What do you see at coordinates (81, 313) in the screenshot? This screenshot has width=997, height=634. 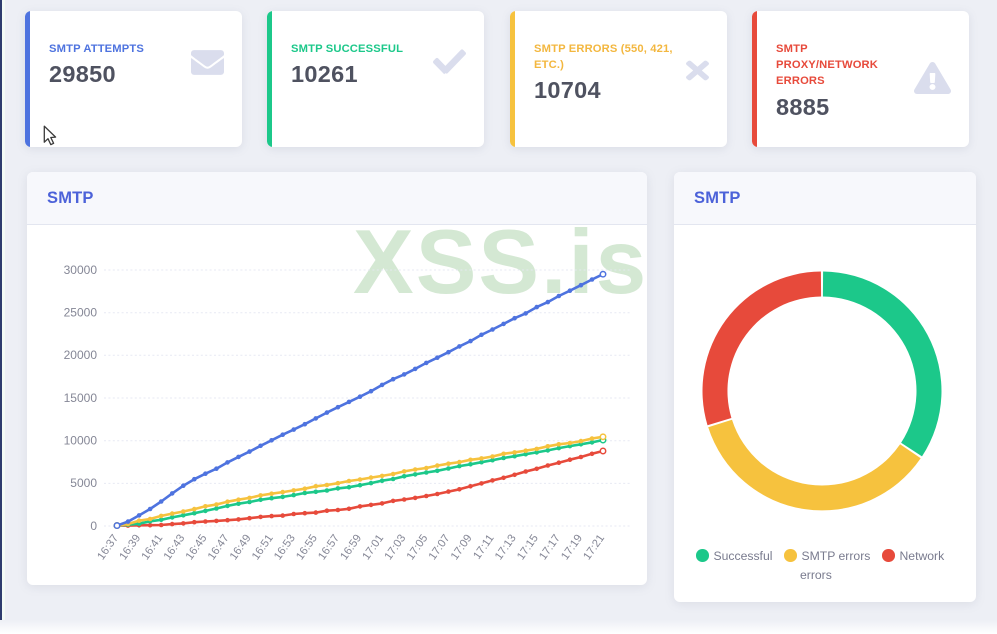 I see `svg-text: 25000` at bounding box center [81, 313].